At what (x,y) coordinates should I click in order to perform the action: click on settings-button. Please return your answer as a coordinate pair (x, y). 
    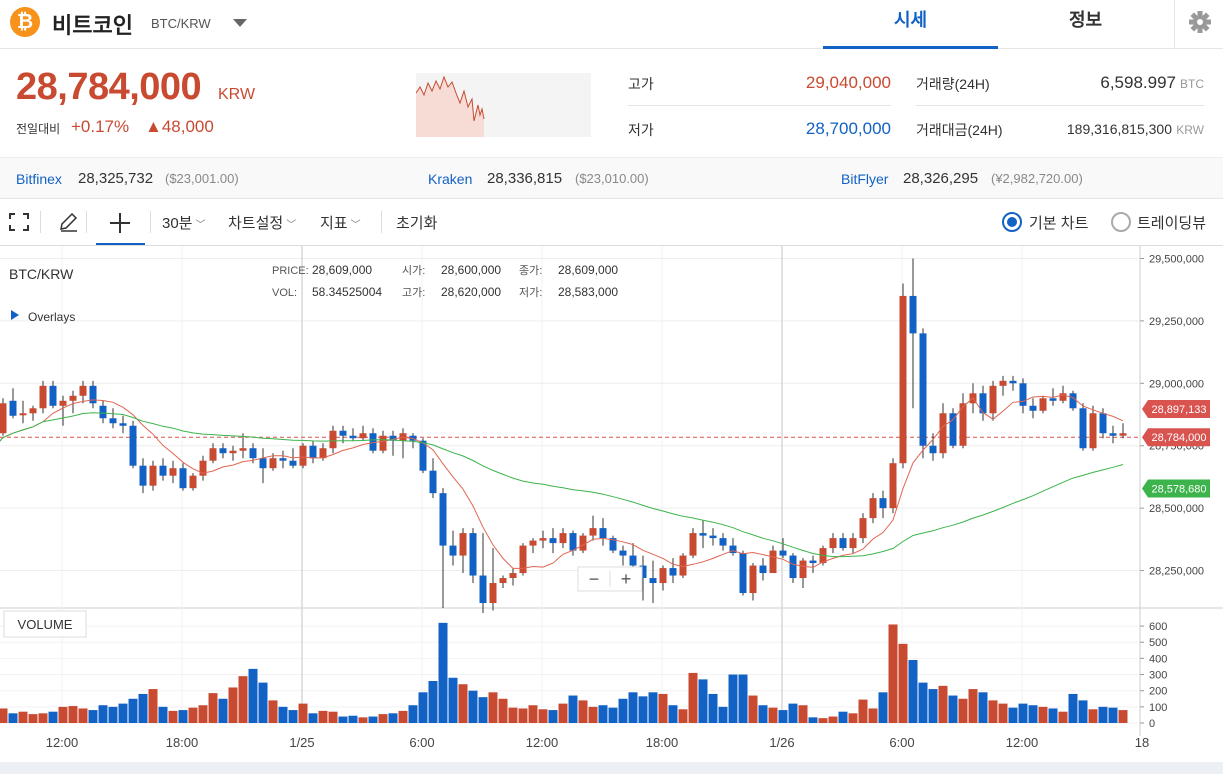
    Looking at the image, I should click on (1198, 24).